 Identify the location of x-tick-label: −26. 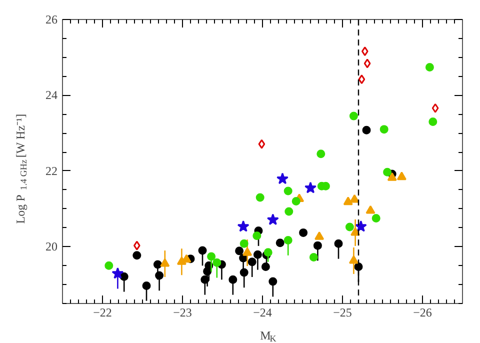
(422, 313).